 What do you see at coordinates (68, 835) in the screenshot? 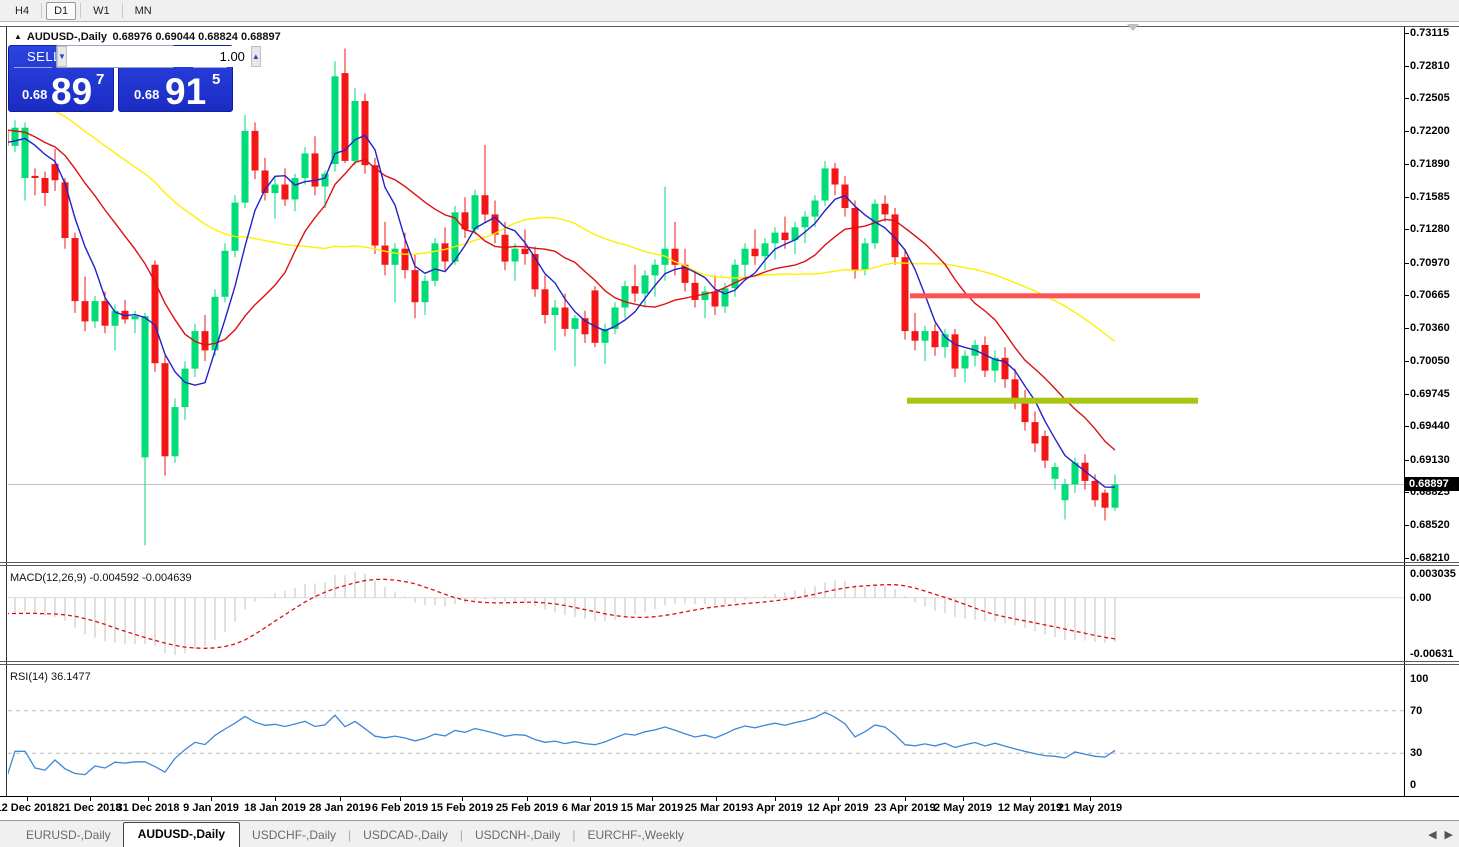
I see `chart-tab-eurusd-daily: EURUSD-,Daily` at bounding box center [68, 835].